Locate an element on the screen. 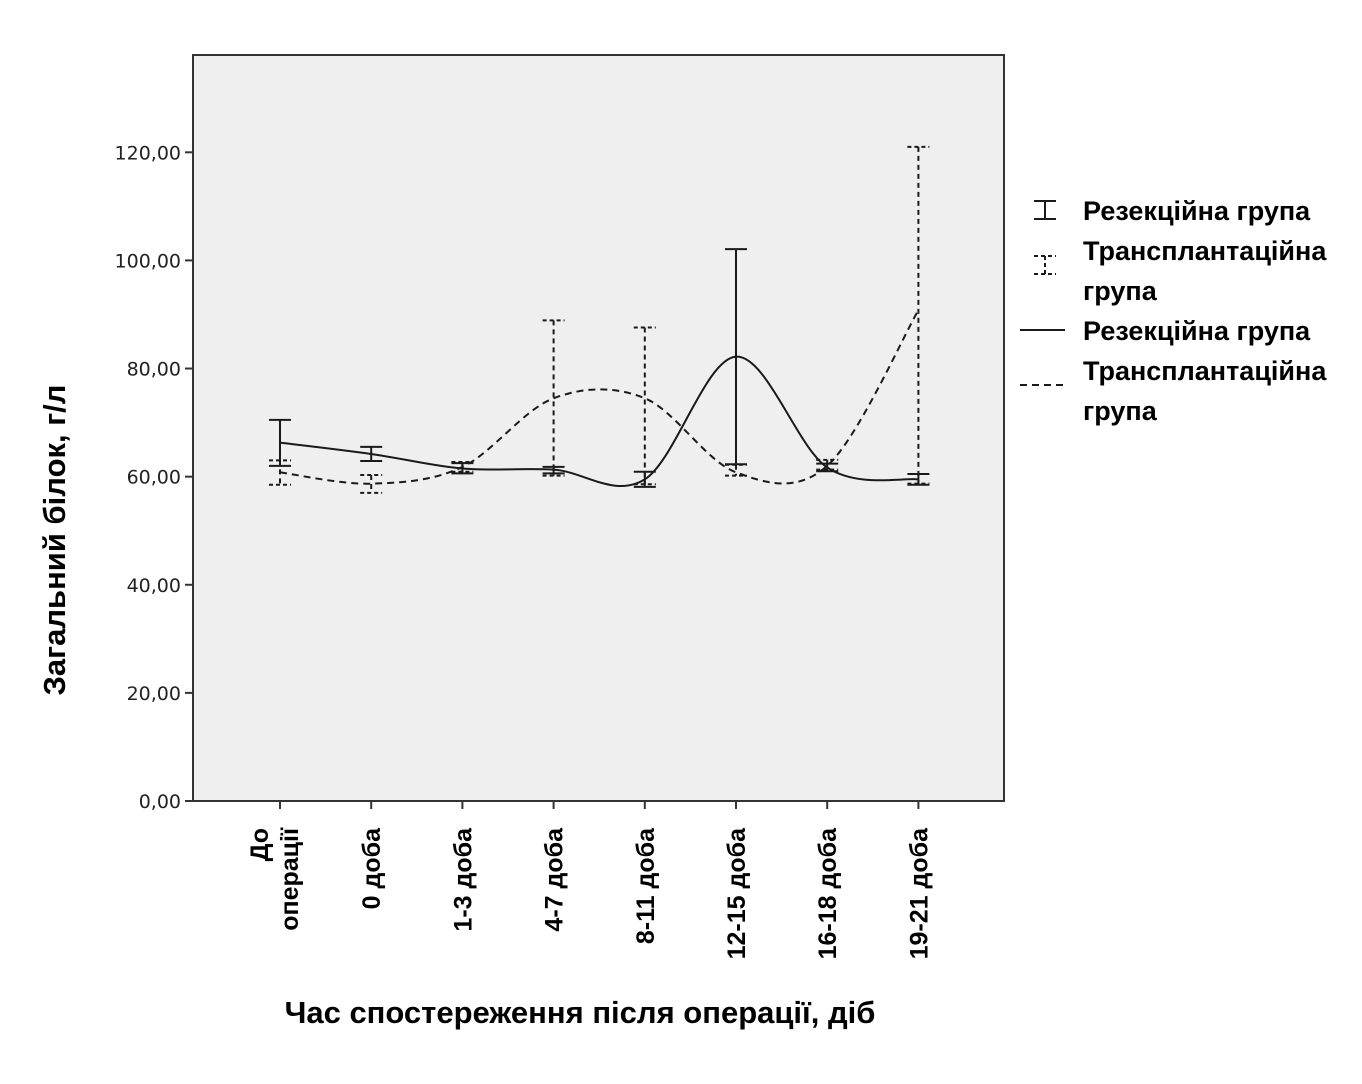  y-axis: 0,00 20,00 40,00 60,00 80,00 100,00 120,00 is located at coordinates (154, 477).